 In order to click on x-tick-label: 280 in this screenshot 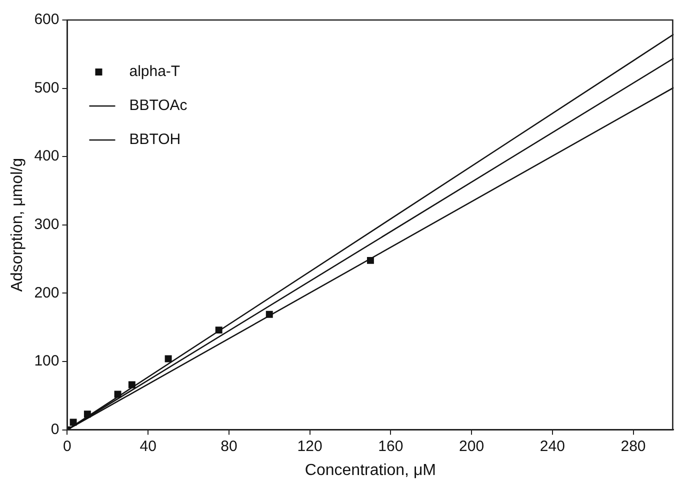, I will do `click(633, 446)`.